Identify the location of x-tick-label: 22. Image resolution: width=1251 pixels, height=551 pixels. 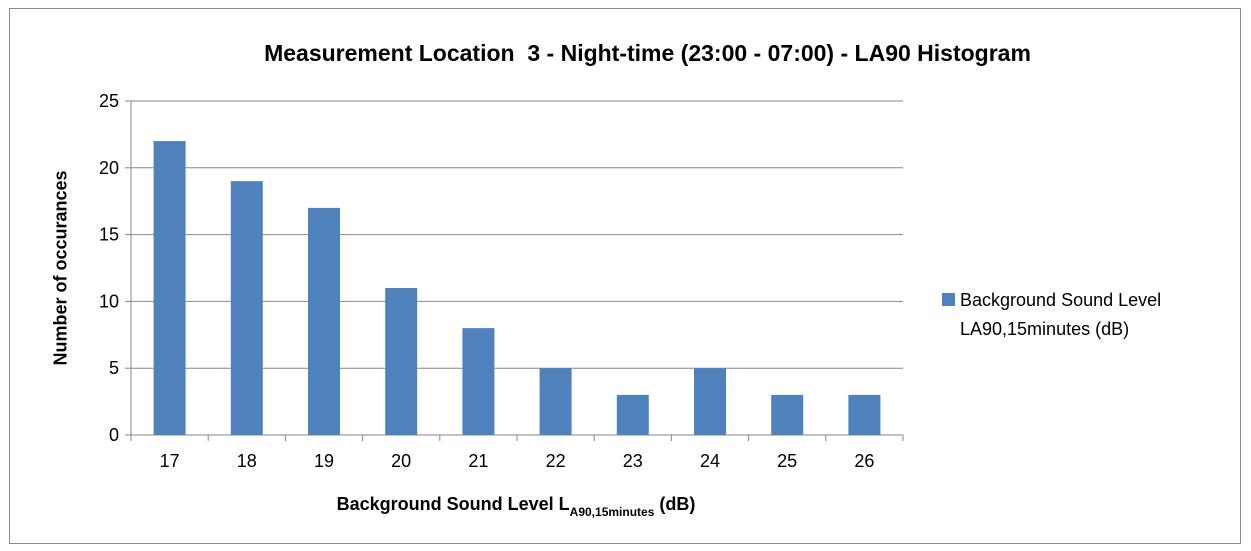
(556, 461).